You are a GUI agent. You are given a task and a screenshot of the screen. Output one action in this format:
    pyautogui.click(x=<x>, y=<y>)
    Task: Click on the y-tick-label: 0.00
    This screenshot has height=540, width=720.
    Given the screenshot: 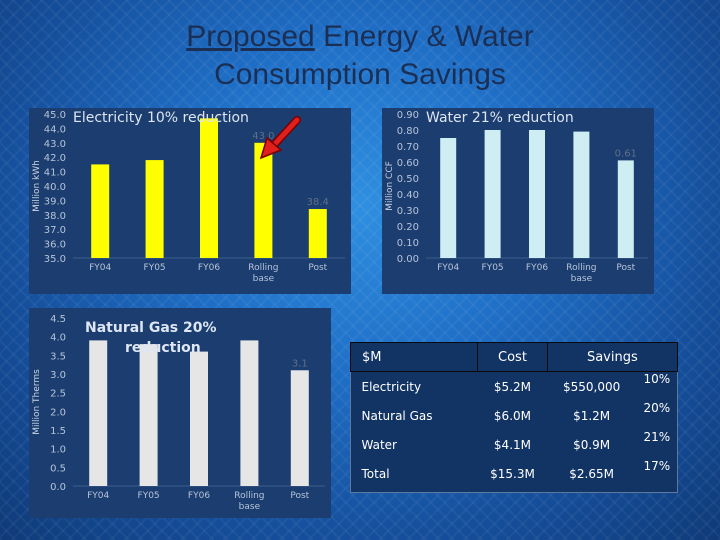 What is the action you would take?
    pyautogui.click(x=408, y=259)
    